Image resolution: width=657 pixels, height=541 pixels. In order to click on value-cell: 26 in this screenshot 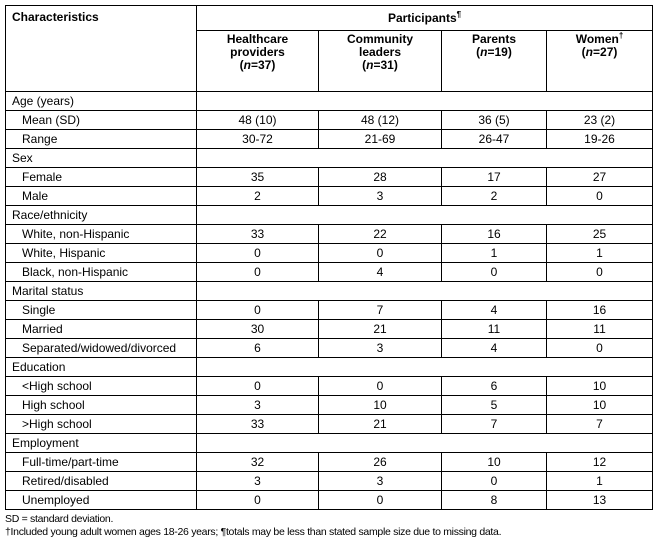, I will do `click(380, 462)`.